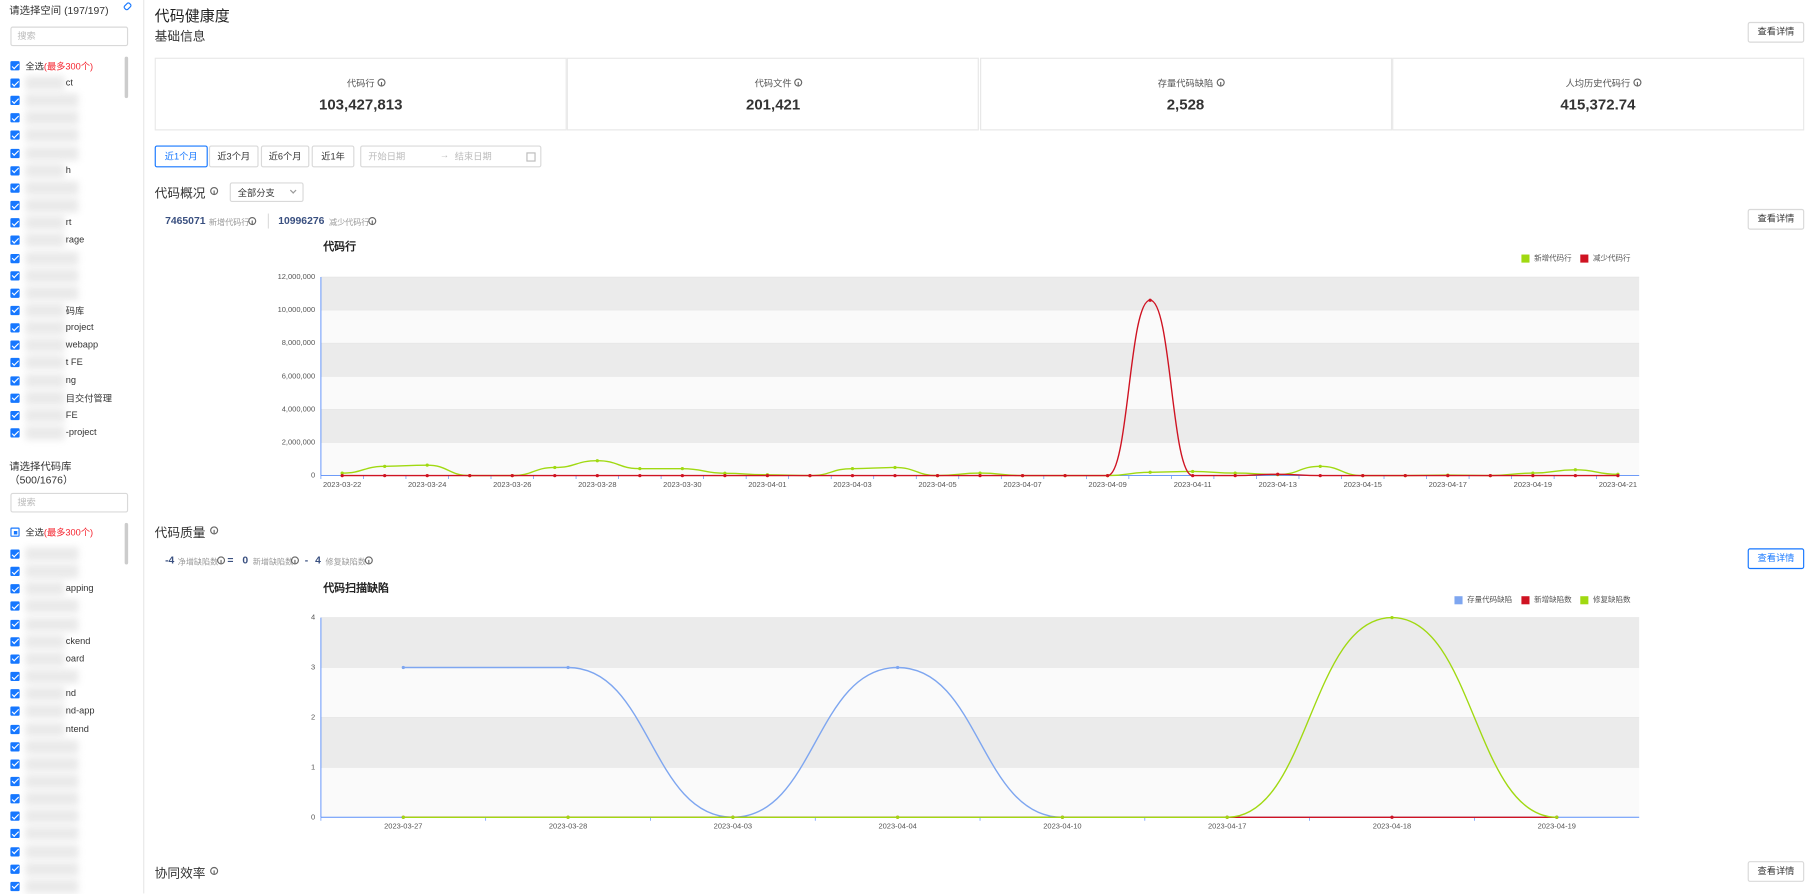  Describe the element at coordinates (1185, 94) in the screenshot. I see `stat-card` at that location.